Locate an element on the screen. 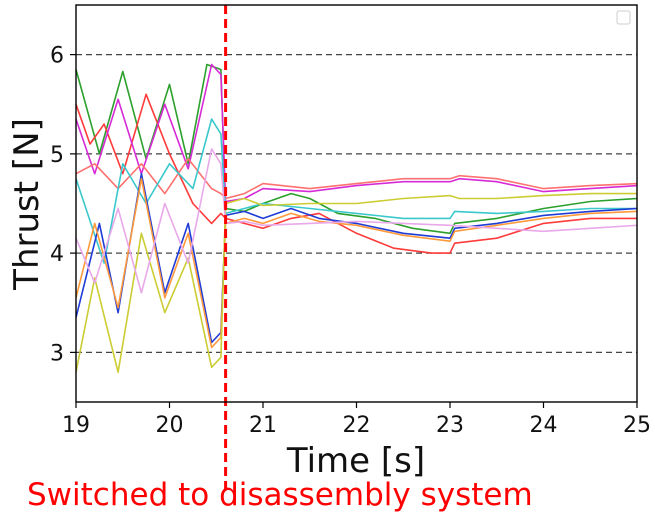  y-tick-label: 5 is located at coordinates (57, 155).